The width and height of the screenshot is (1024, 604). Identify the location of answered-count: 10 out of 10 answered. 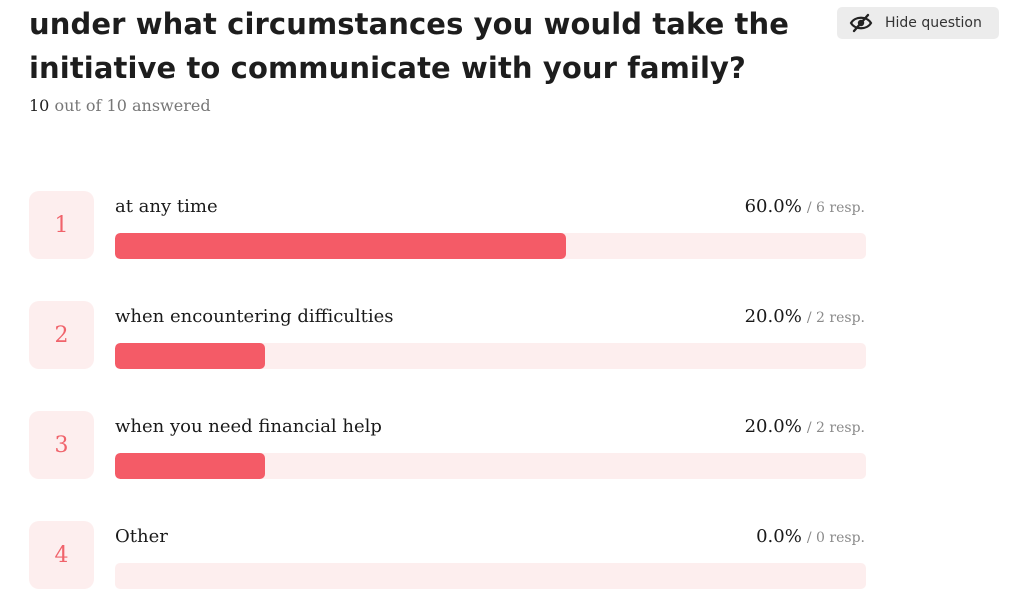
(120, 105).